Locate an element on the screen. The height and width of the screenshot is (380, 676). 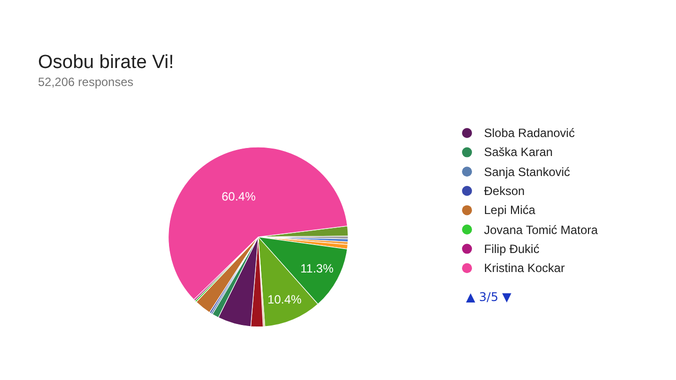
chart-title: Osobu birate Vi! is located at coordinates (106, 62).